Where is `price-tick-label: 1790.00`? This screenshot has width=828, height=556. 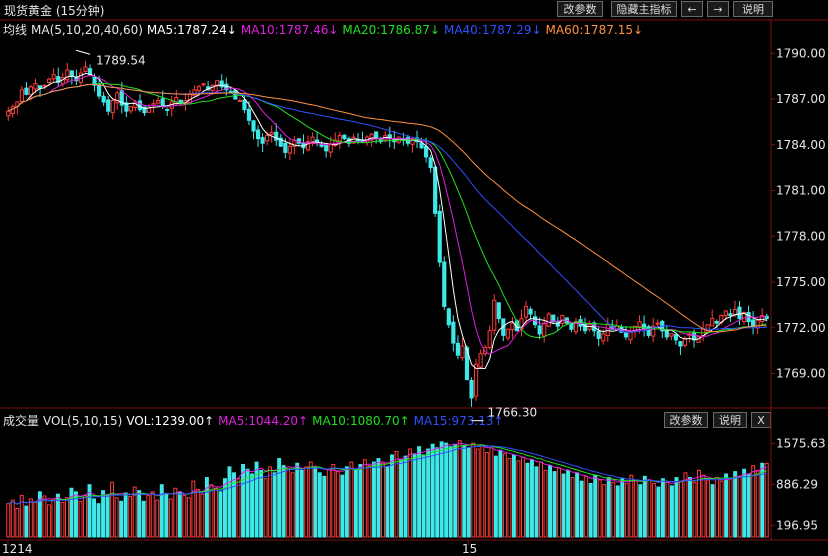
price-tick-label: 1790.00 is located at coordinates (801, 53).